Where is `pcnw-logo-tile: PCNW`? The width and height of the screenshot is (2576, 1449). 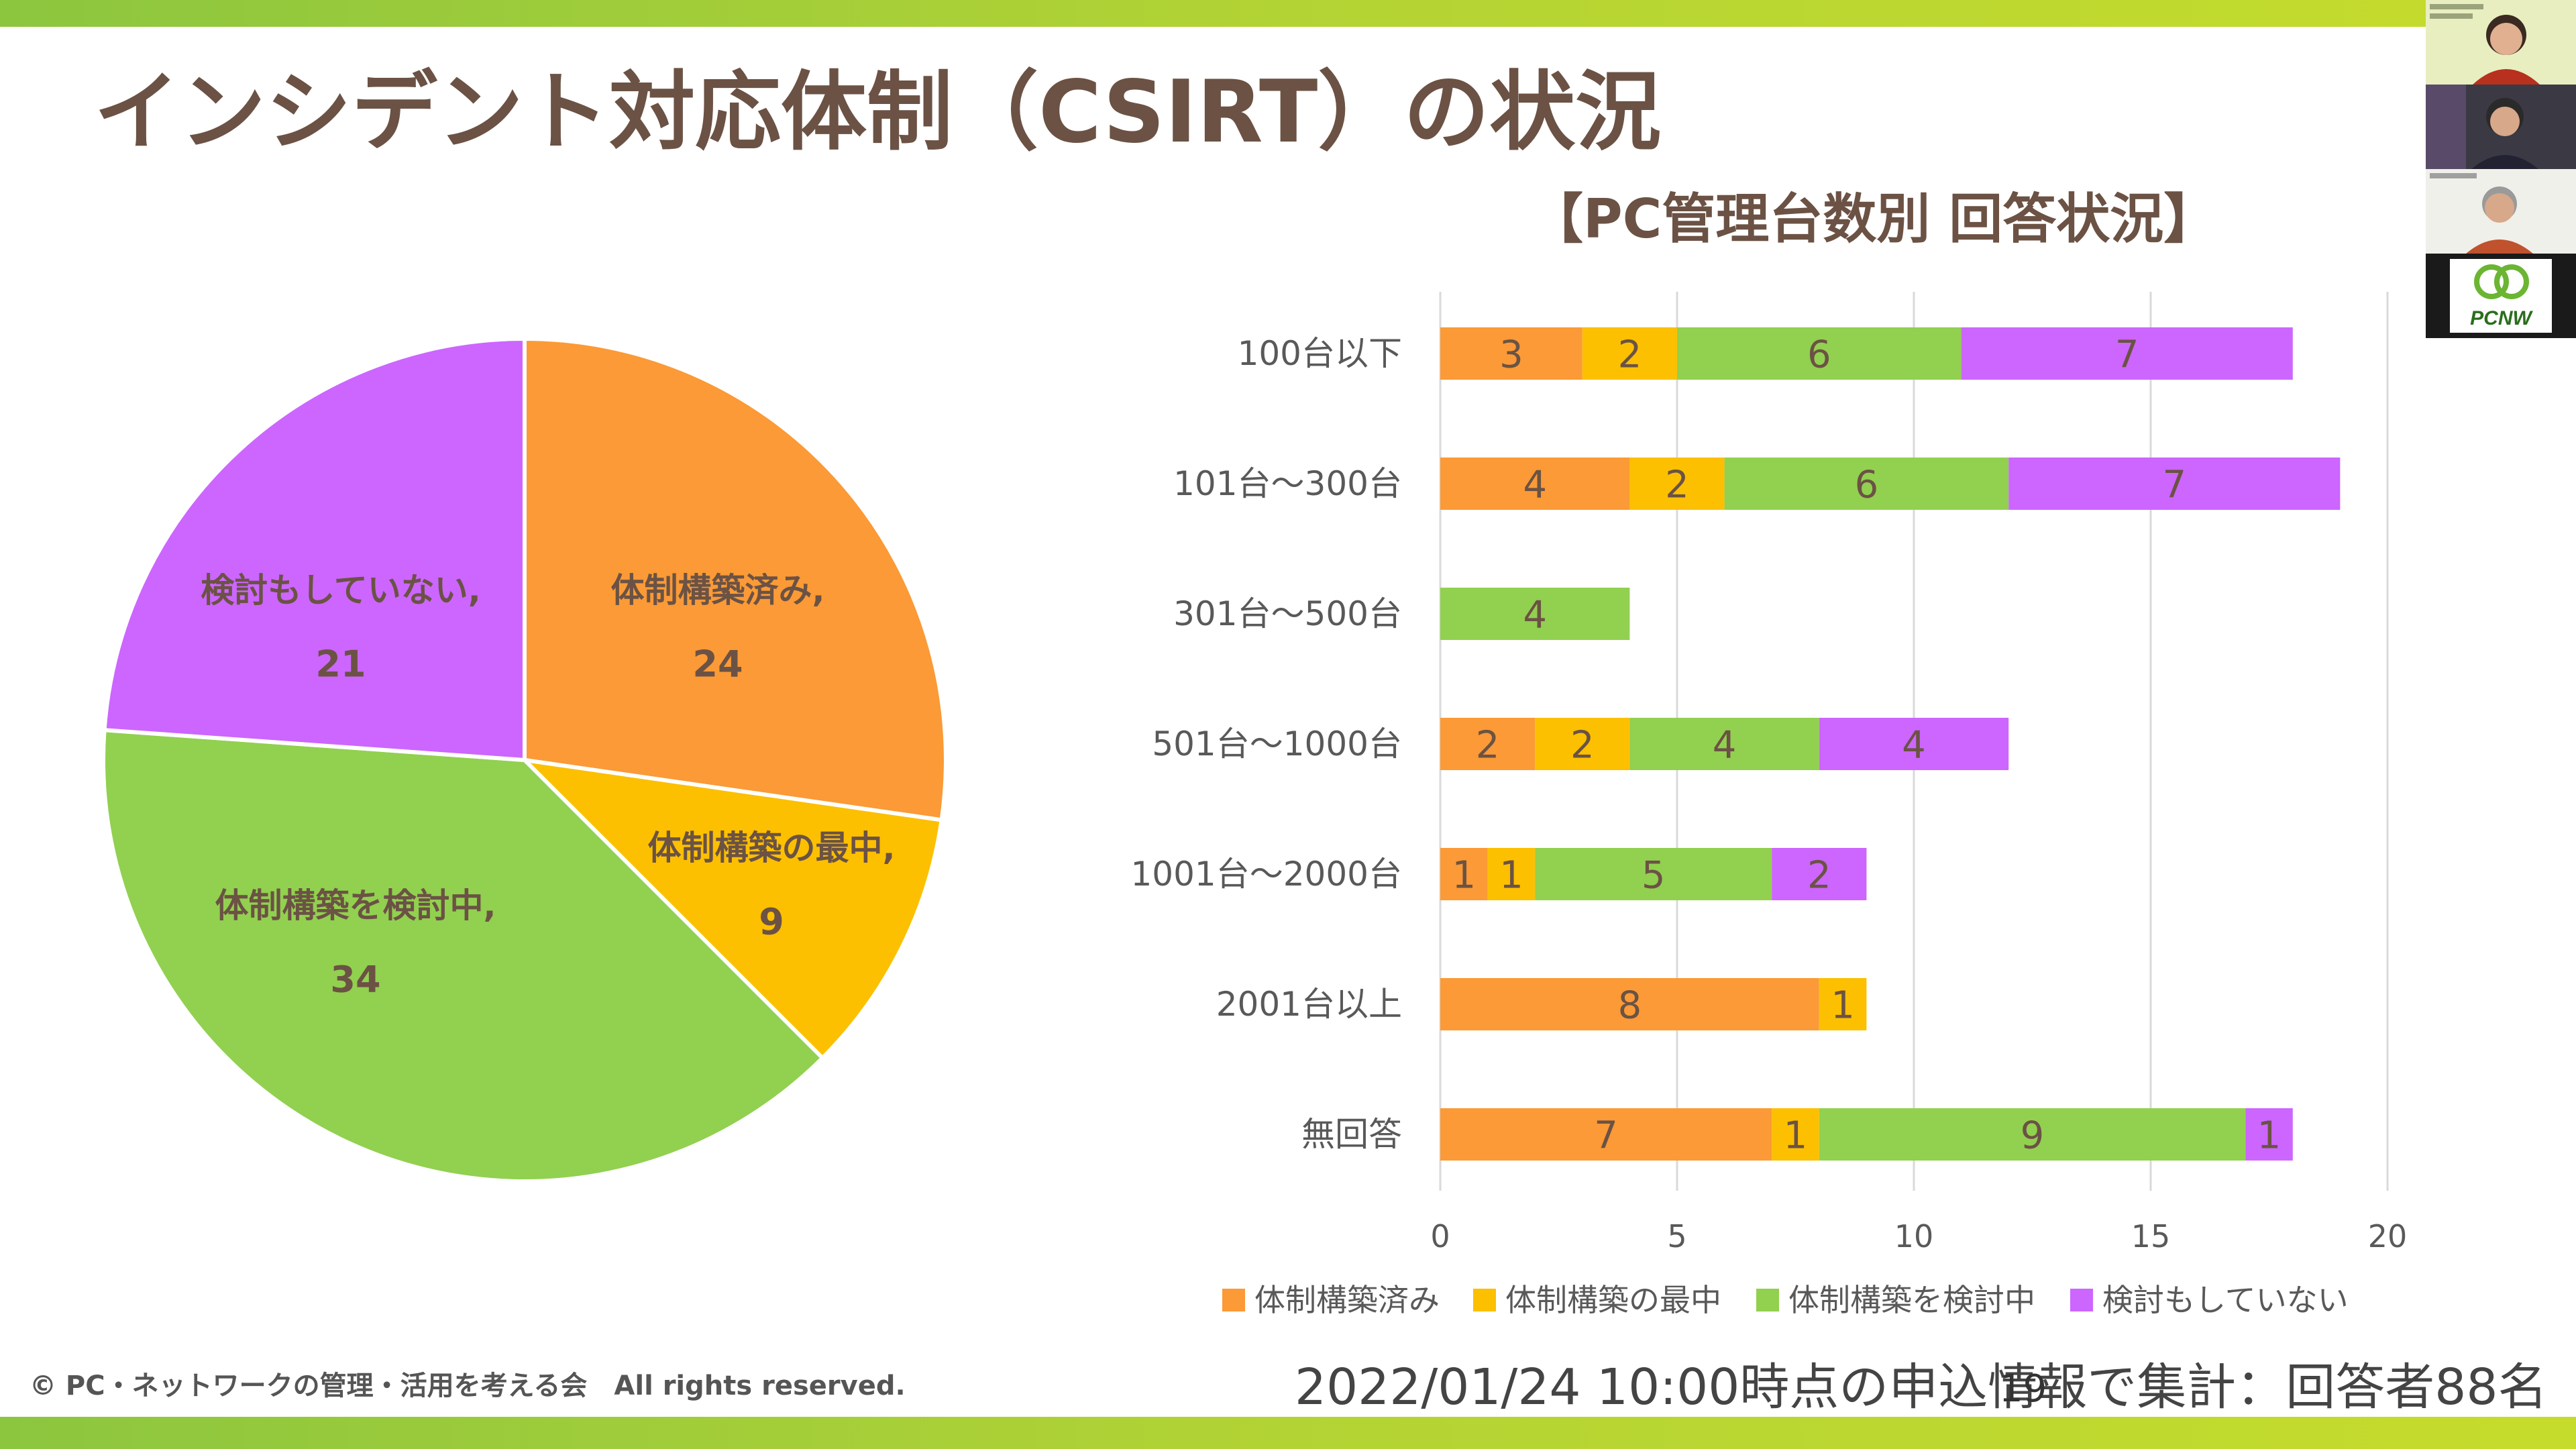 pcnw-logo-tile: PCNW is located at coordinates (2501, 296).